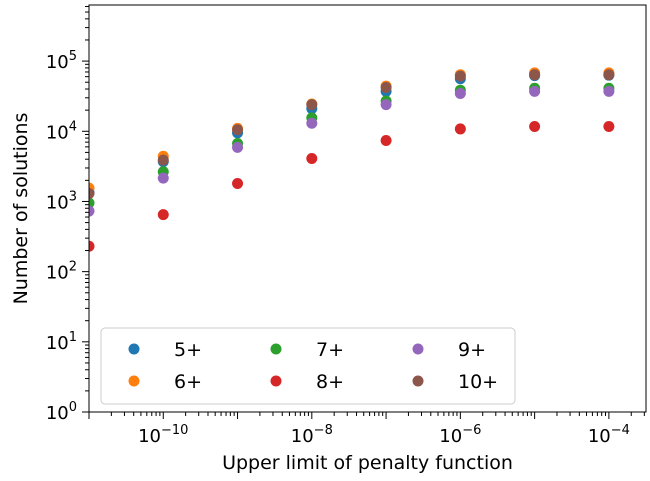  Describe the element at coordinates (366, 429) in the screenshot. I see `x-axis: 10⁻¹⁰ 10⁻⁸ 10⁻⁶ 10⁻⁴` at that location.